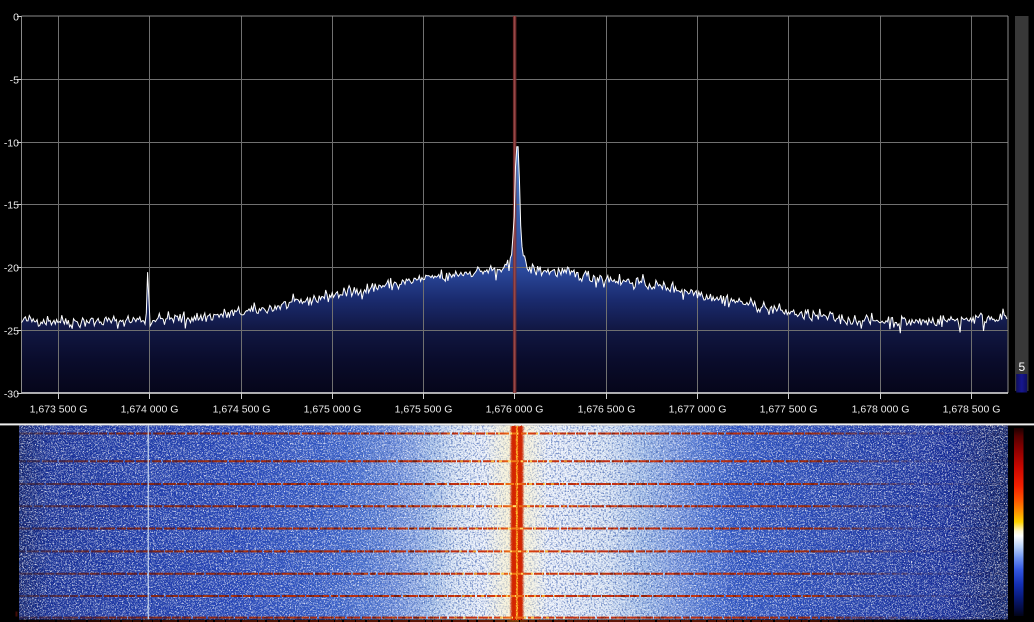 The image size is (1034, 622). What do you see at coordinates (881, 410) in the screenshot?
I see `svg-text: 1,678 000 G` at bounding box center [881, 410].